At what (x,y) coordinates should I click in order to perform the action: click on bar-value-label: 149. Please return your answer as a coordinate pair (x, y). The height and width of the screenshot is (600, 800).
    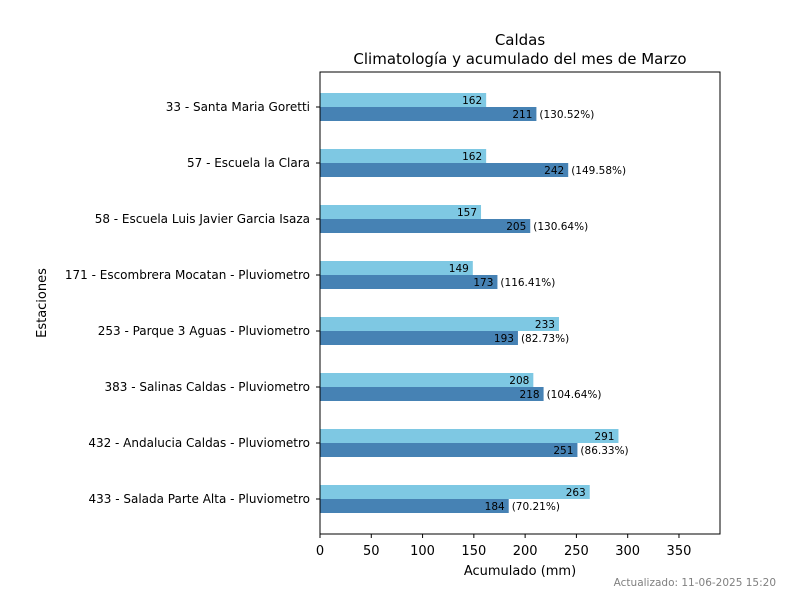
    Looking at the image, I should click on (459, 269).